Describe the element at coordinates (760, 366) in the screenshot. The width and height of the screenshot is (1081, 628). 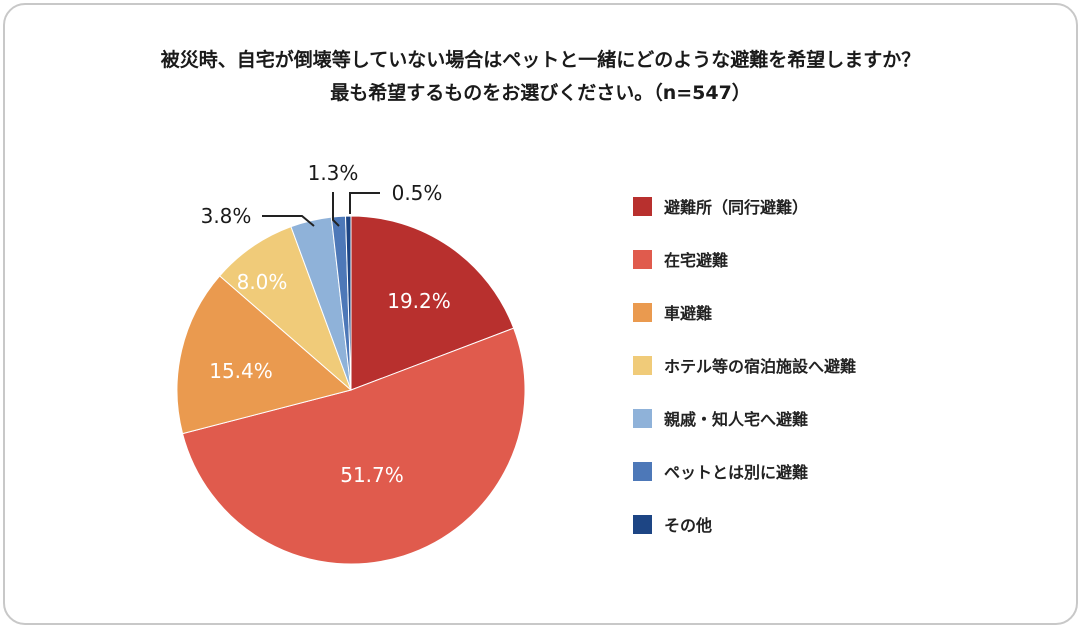
I see `legend-label: ホテル等の宿泊施設へ避難` at that location.